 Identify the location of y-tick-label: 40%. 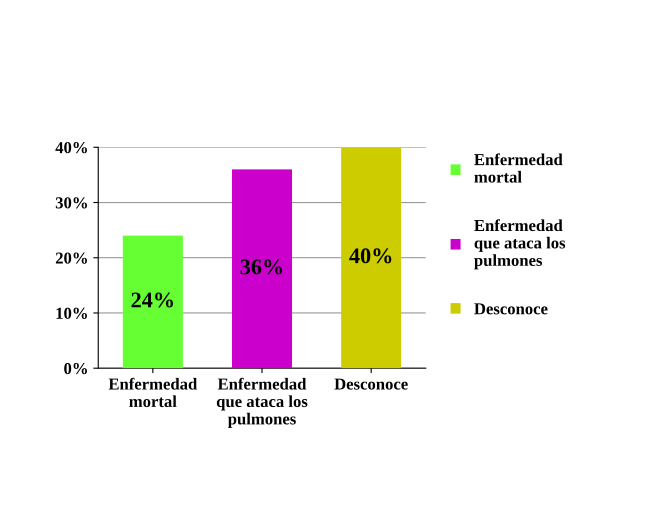
(71, 148).